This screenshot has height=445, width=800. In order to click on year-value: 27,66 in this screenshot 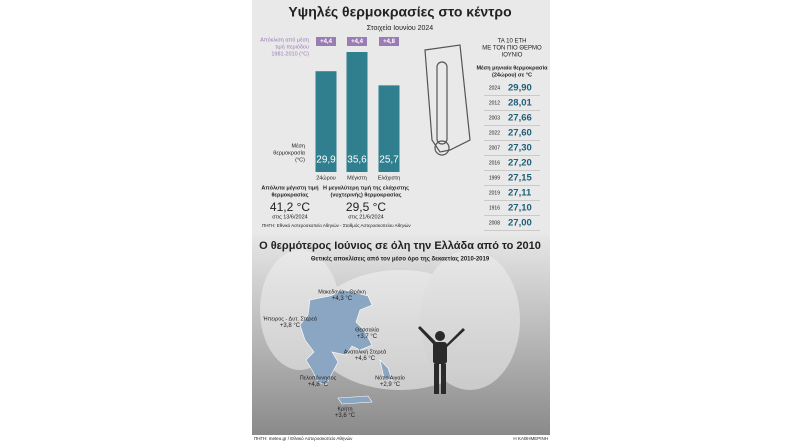, I will do `click(520, 118)`.